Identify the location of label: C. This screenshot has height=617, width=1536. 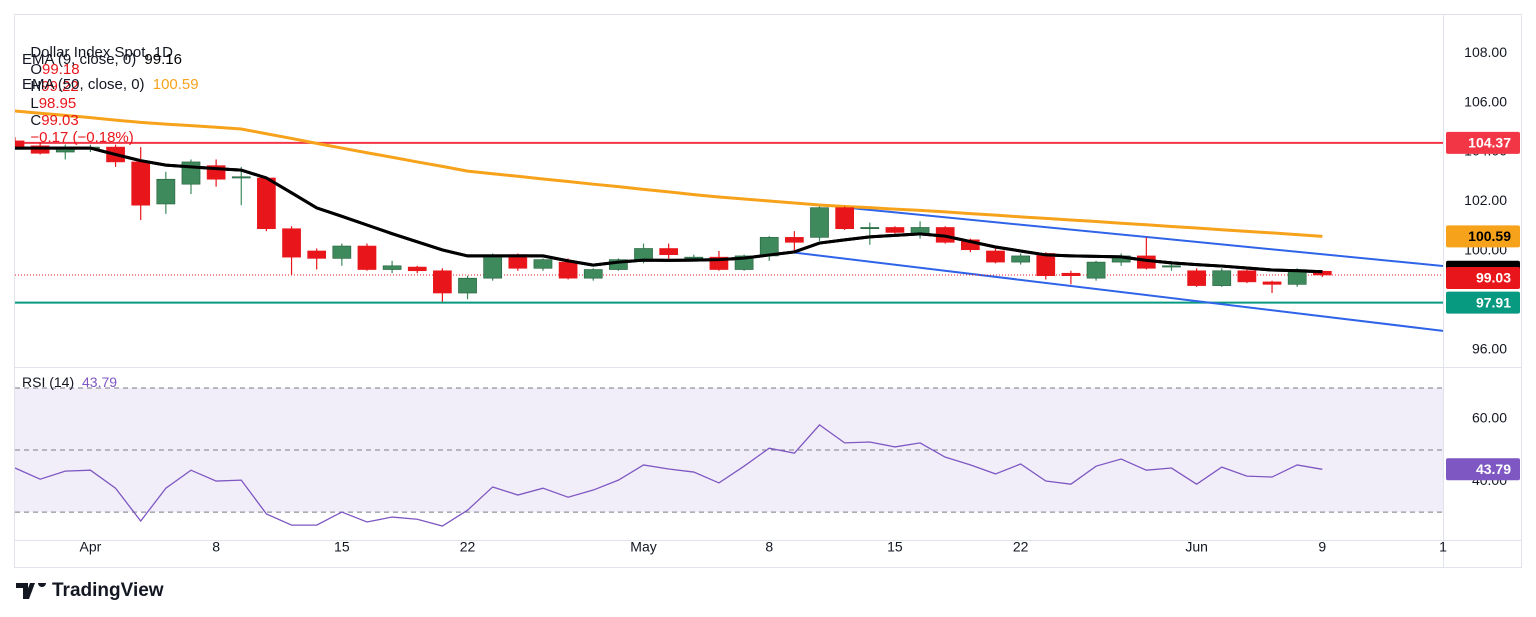
(36, 120).